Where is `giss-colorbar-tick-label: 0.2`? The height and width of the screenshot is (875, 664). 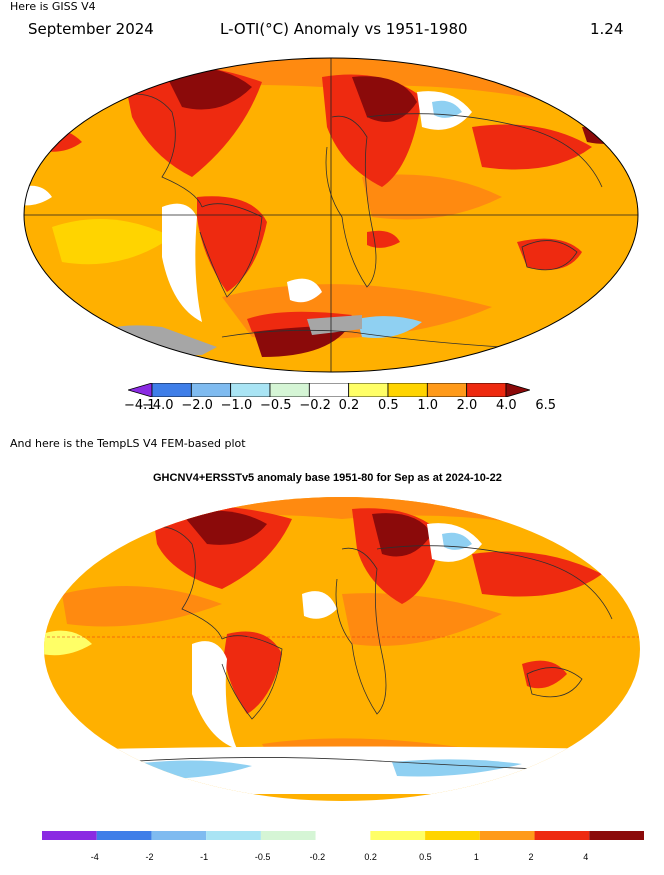
giss-colorbar-tick-label: 0.2 is located at coordinates (349, 405).